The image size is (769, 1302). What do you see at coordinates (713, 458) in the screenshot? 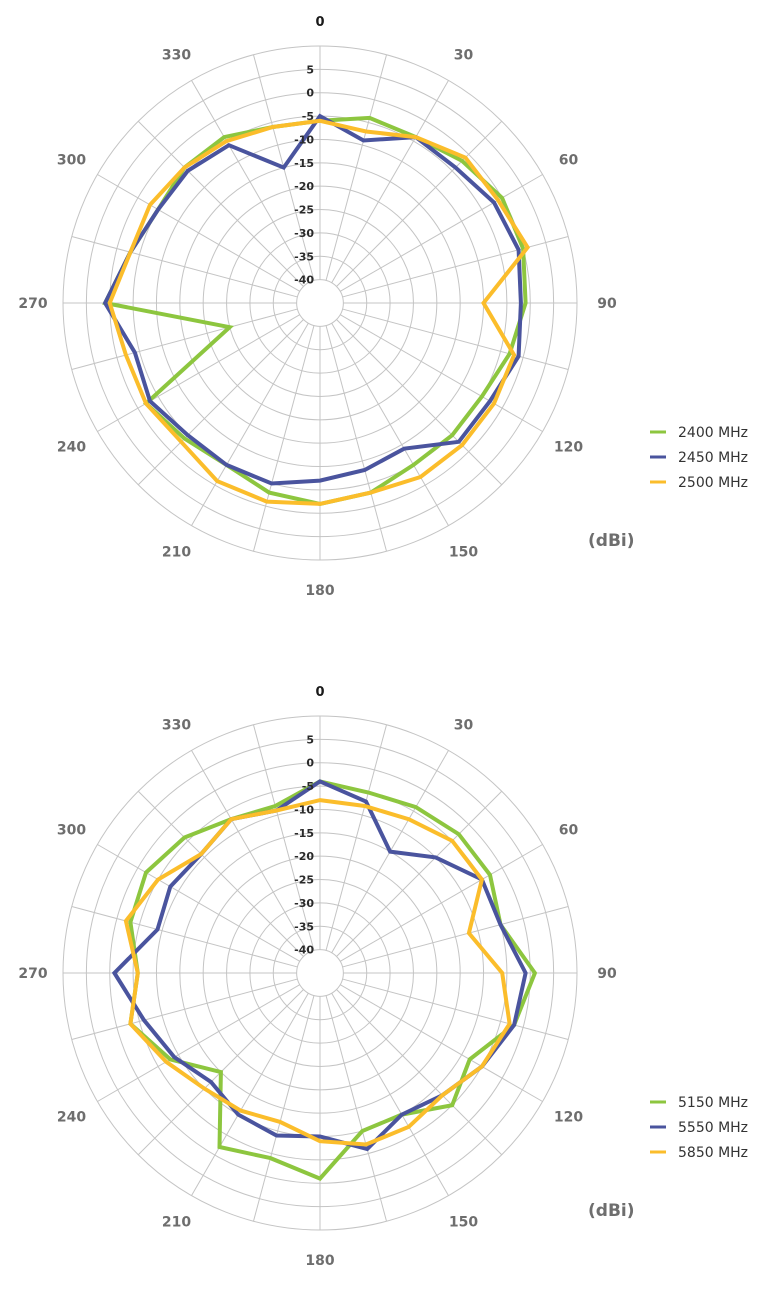
I see `legend-label: 2450 MHz` at bounding box center [713, 458].